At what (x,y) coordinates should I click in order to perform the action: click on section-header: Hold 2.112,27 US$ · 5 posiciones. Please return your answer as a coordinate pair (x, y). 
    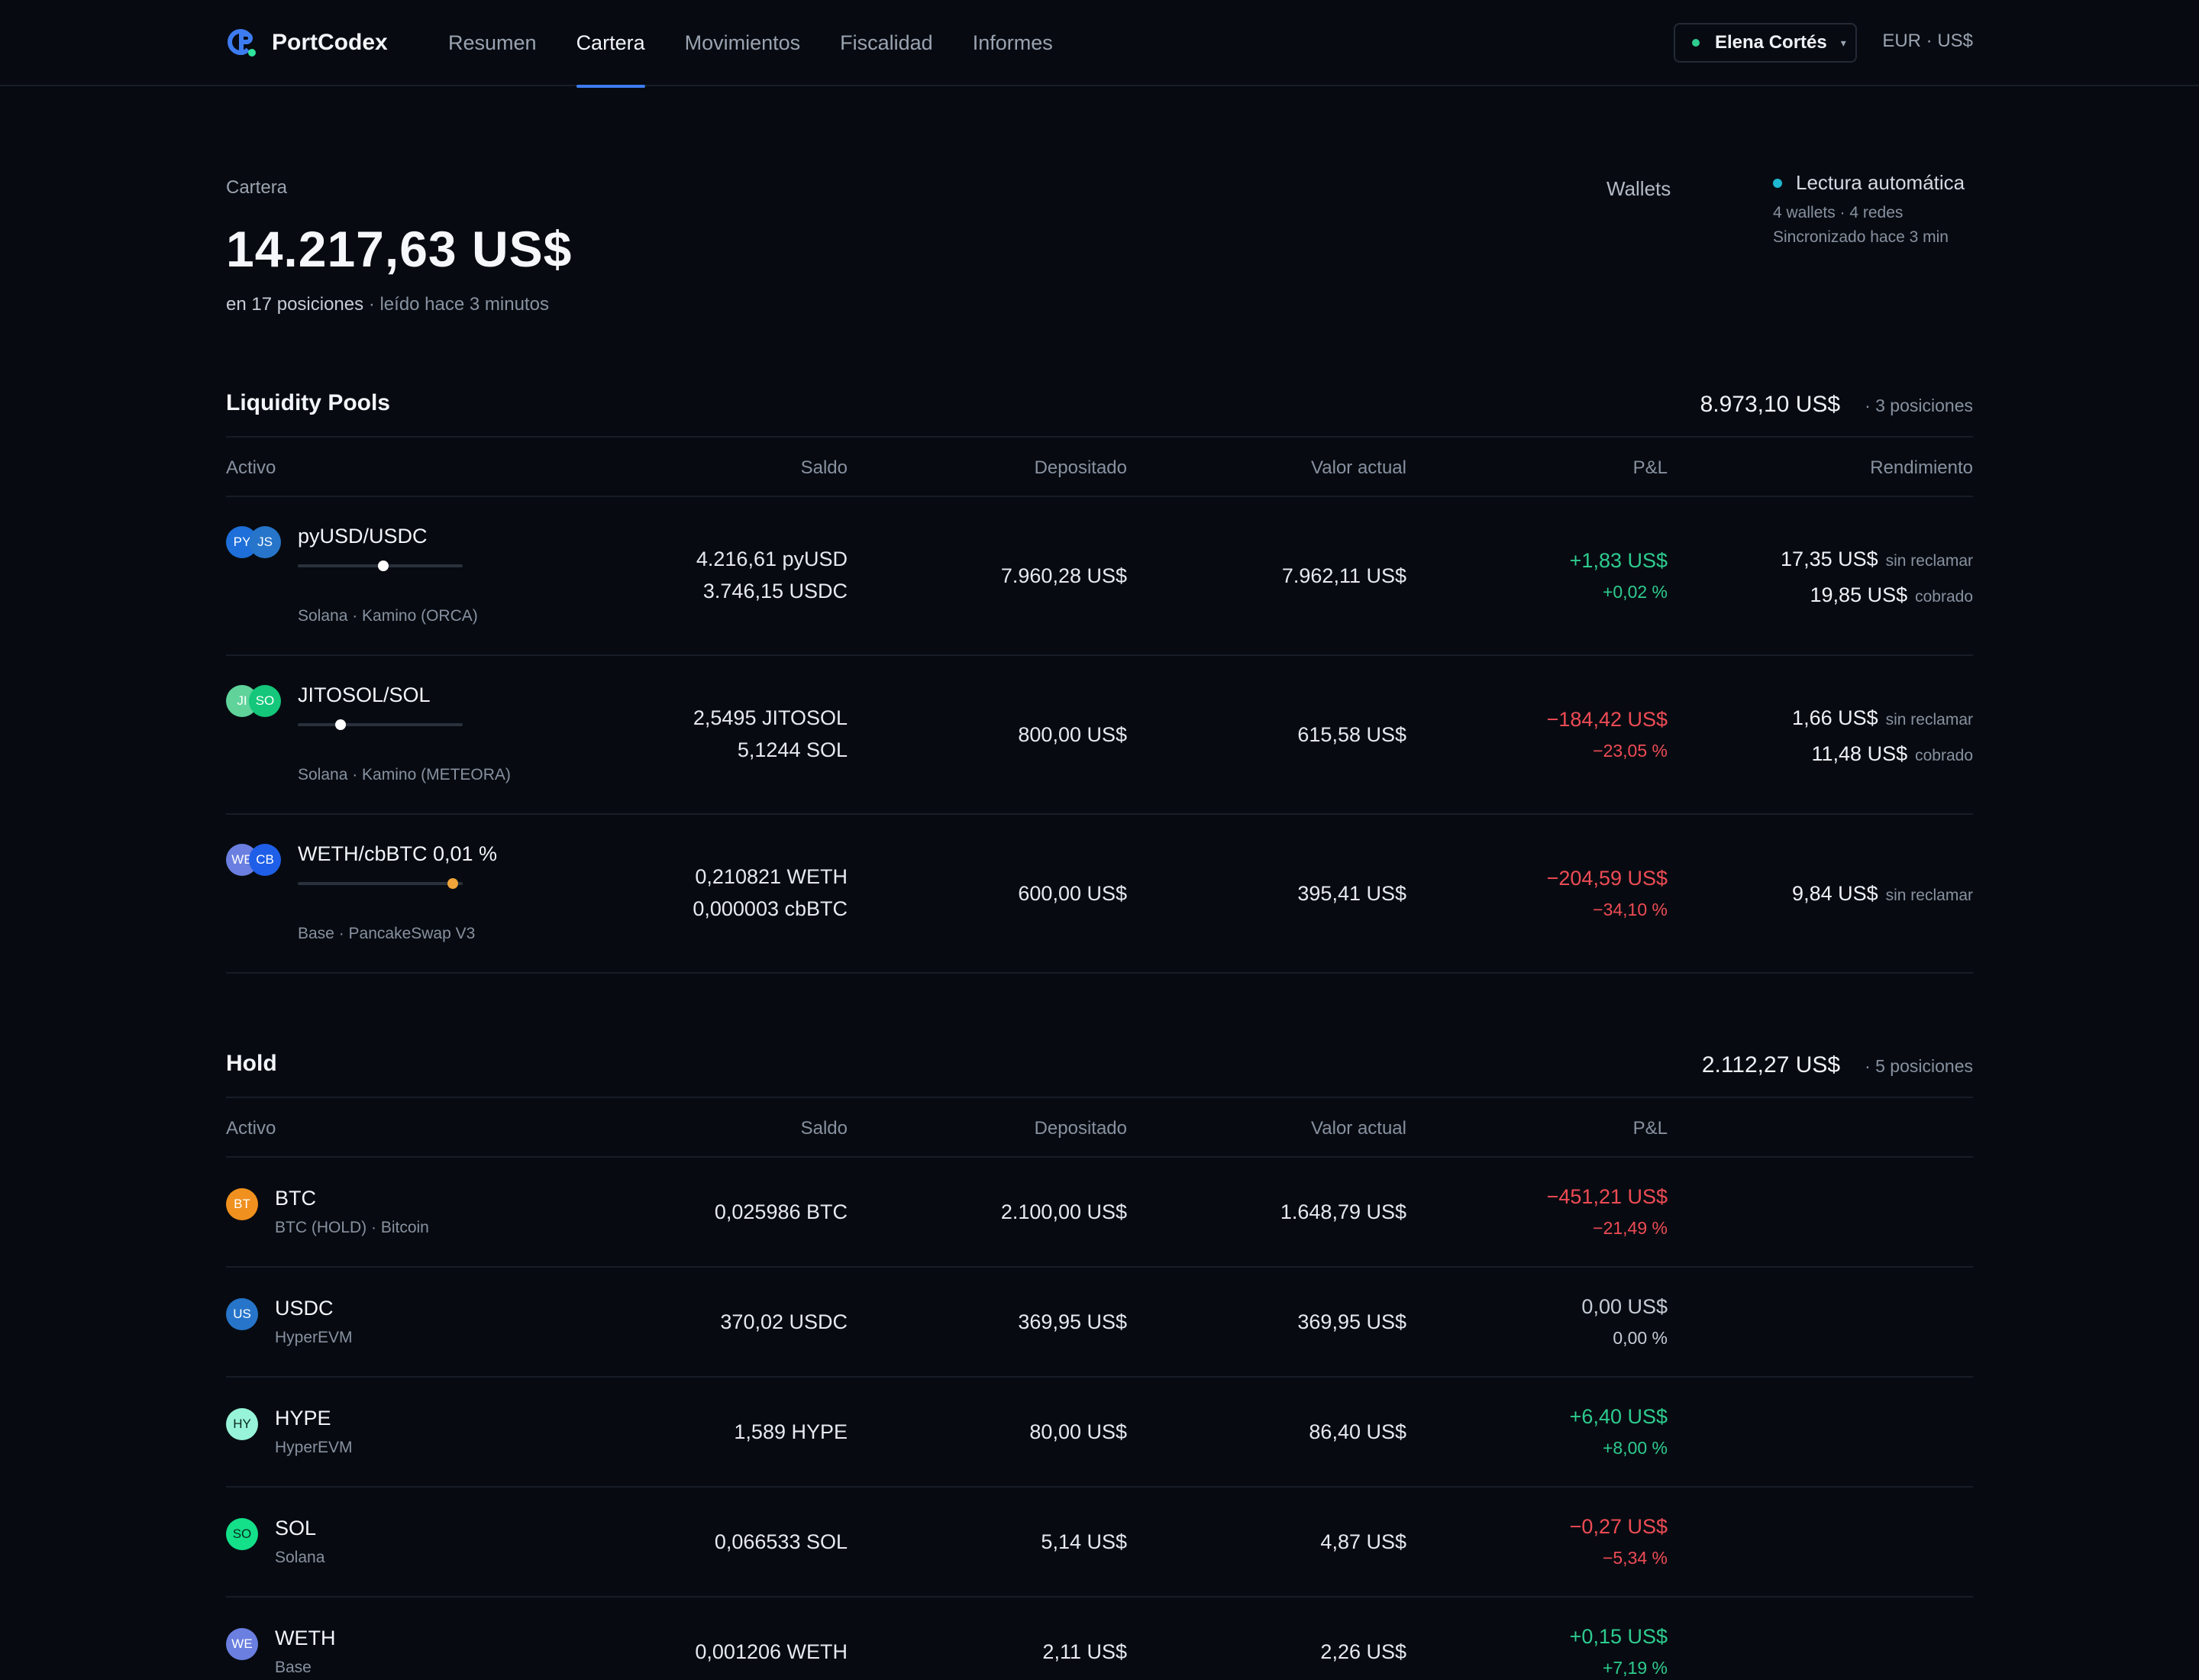
    Looking at the image, I should click on (1100, 1067).